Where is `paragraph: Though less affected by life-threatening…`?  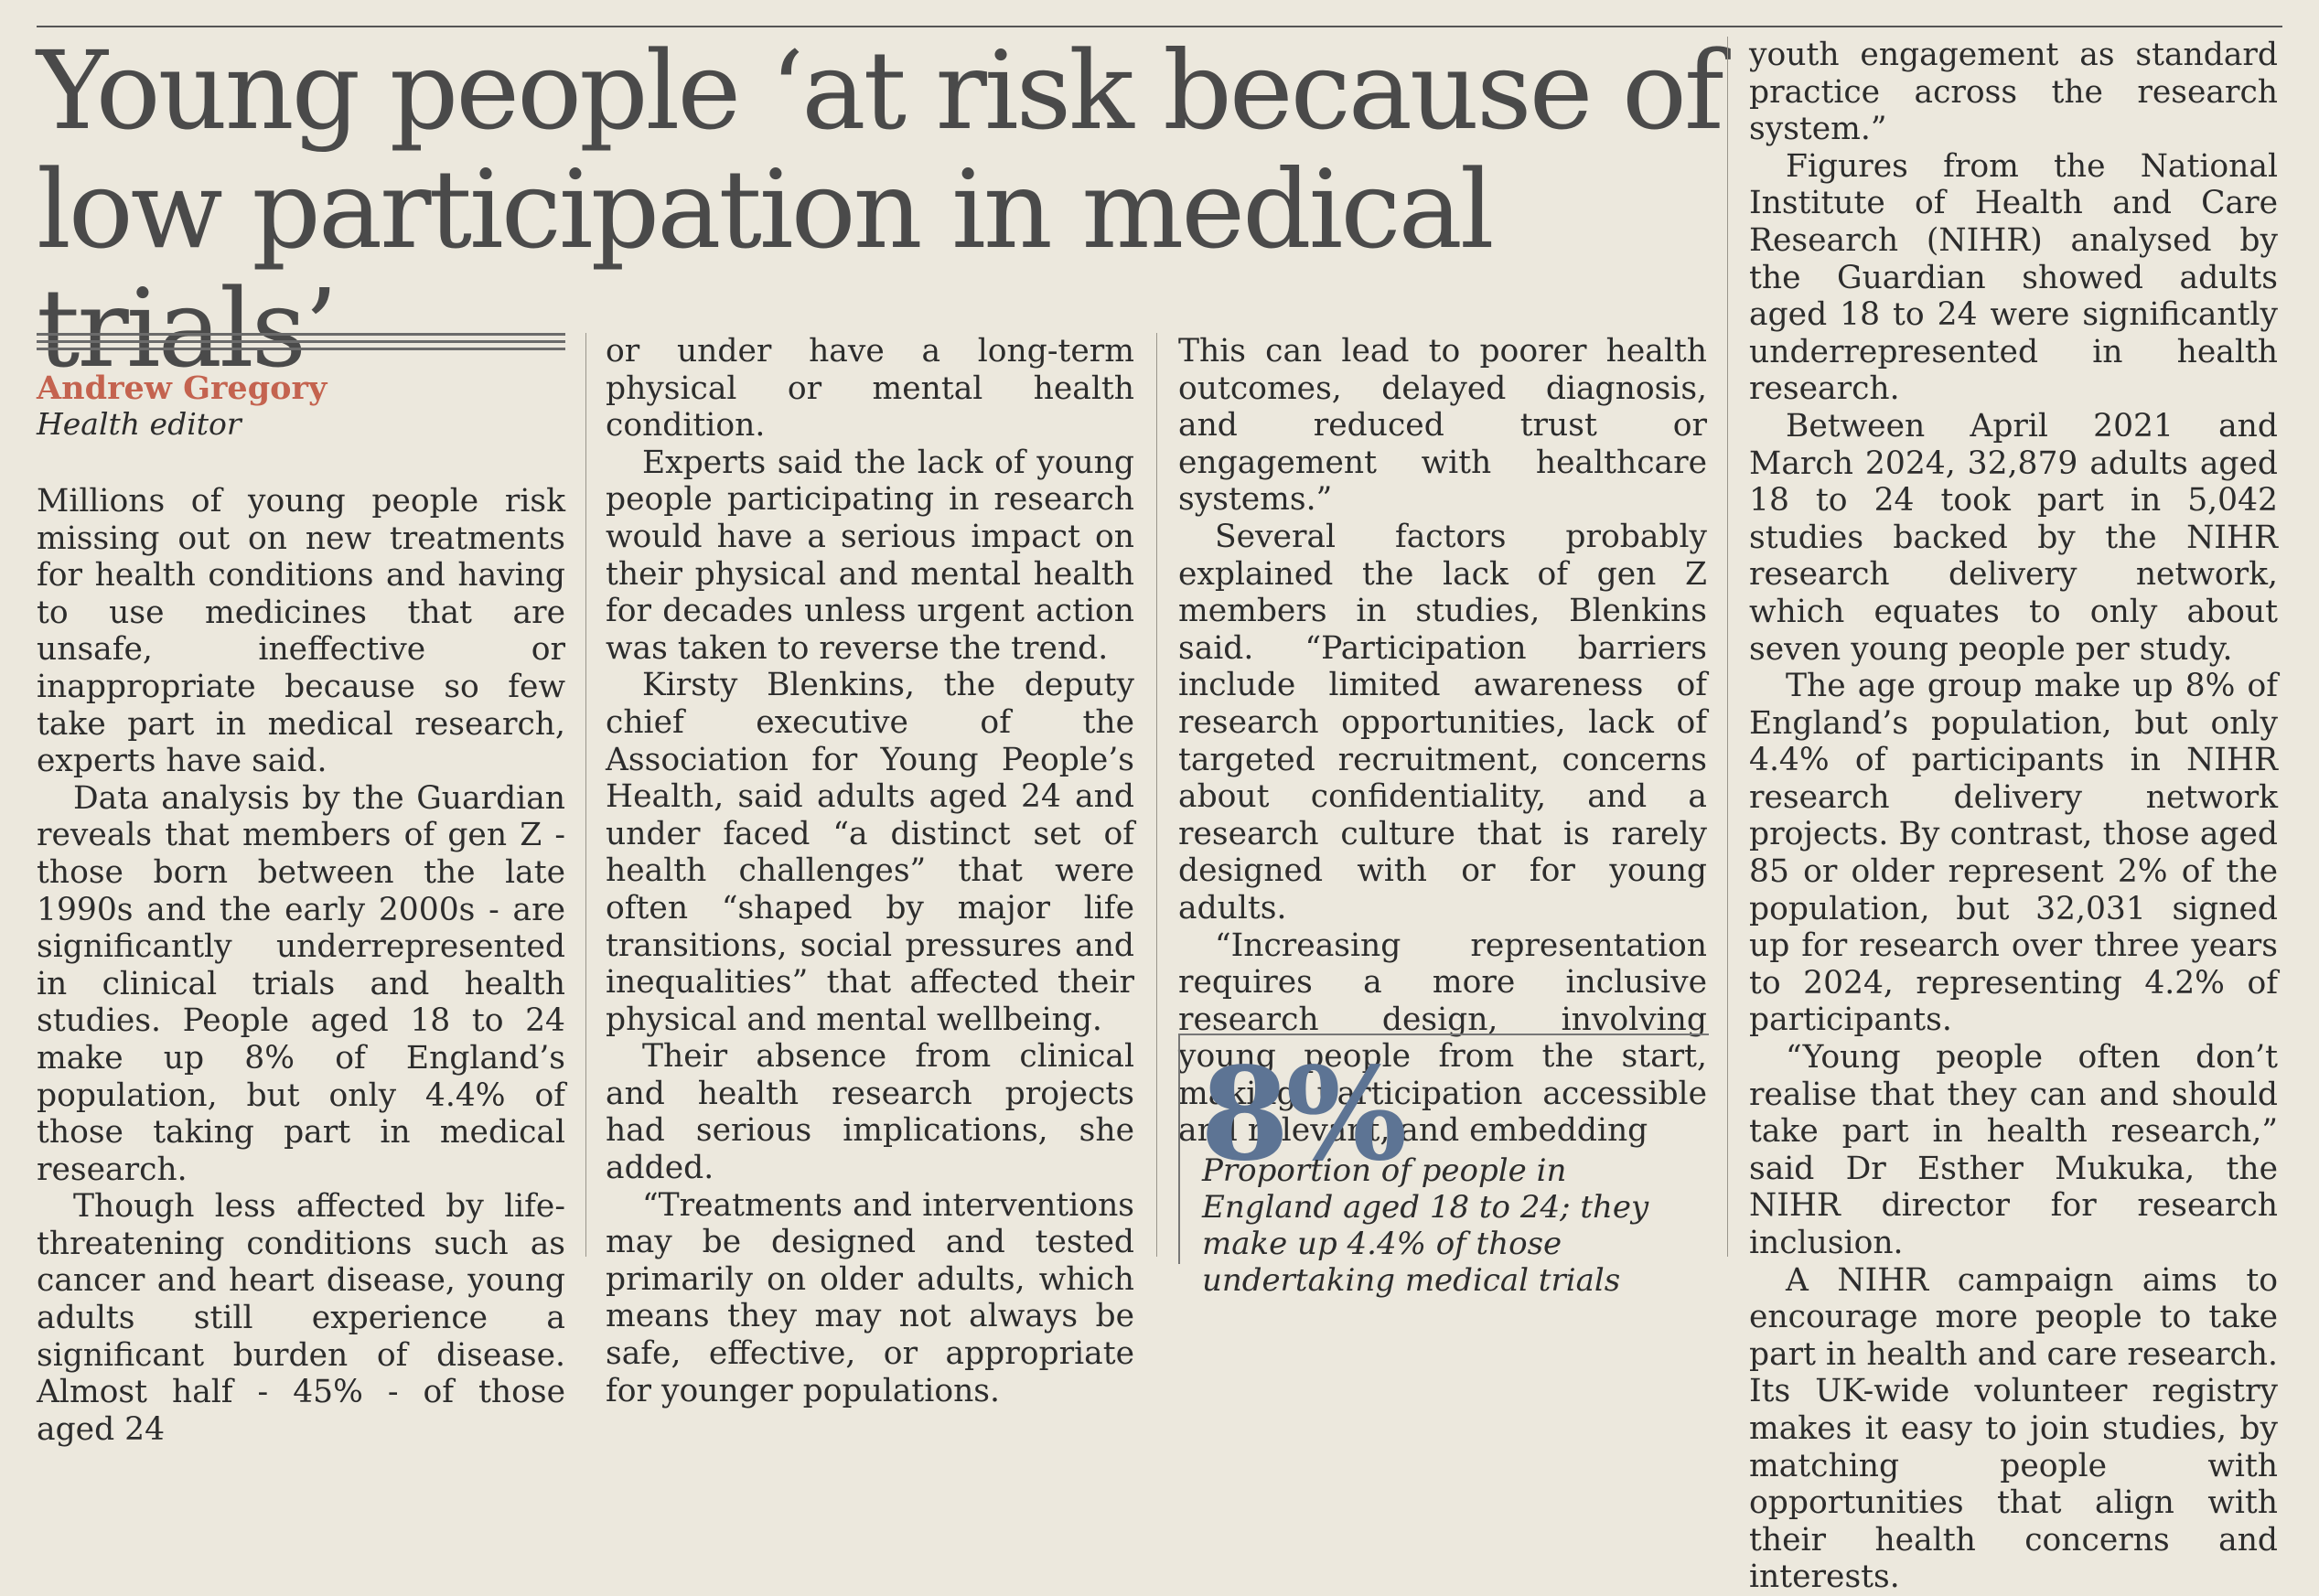 paragraph: Though less affected by life-threatening… is located at coordinates (301, 1318).